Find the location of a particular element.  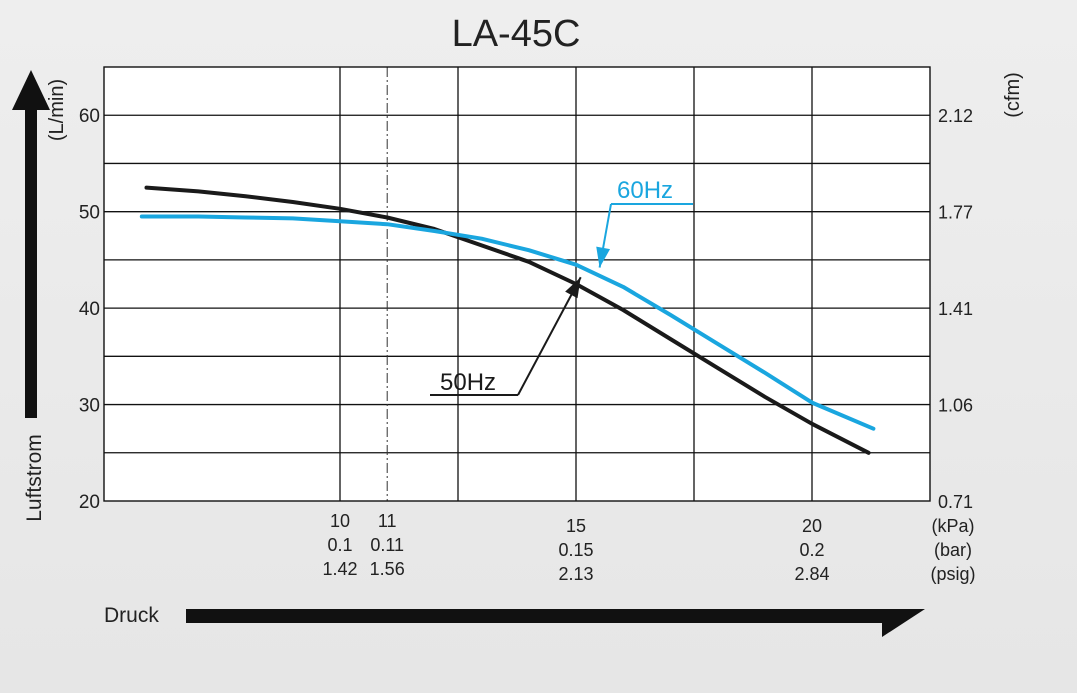

y-tick-label: 50 is located at coordinates (89, 213).